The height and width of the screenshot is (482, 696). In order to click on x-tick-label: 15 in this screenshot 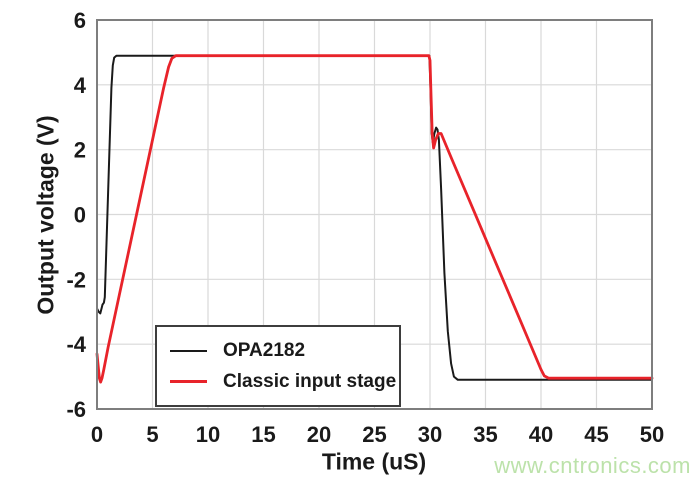, I will do `click(263, 434)`.